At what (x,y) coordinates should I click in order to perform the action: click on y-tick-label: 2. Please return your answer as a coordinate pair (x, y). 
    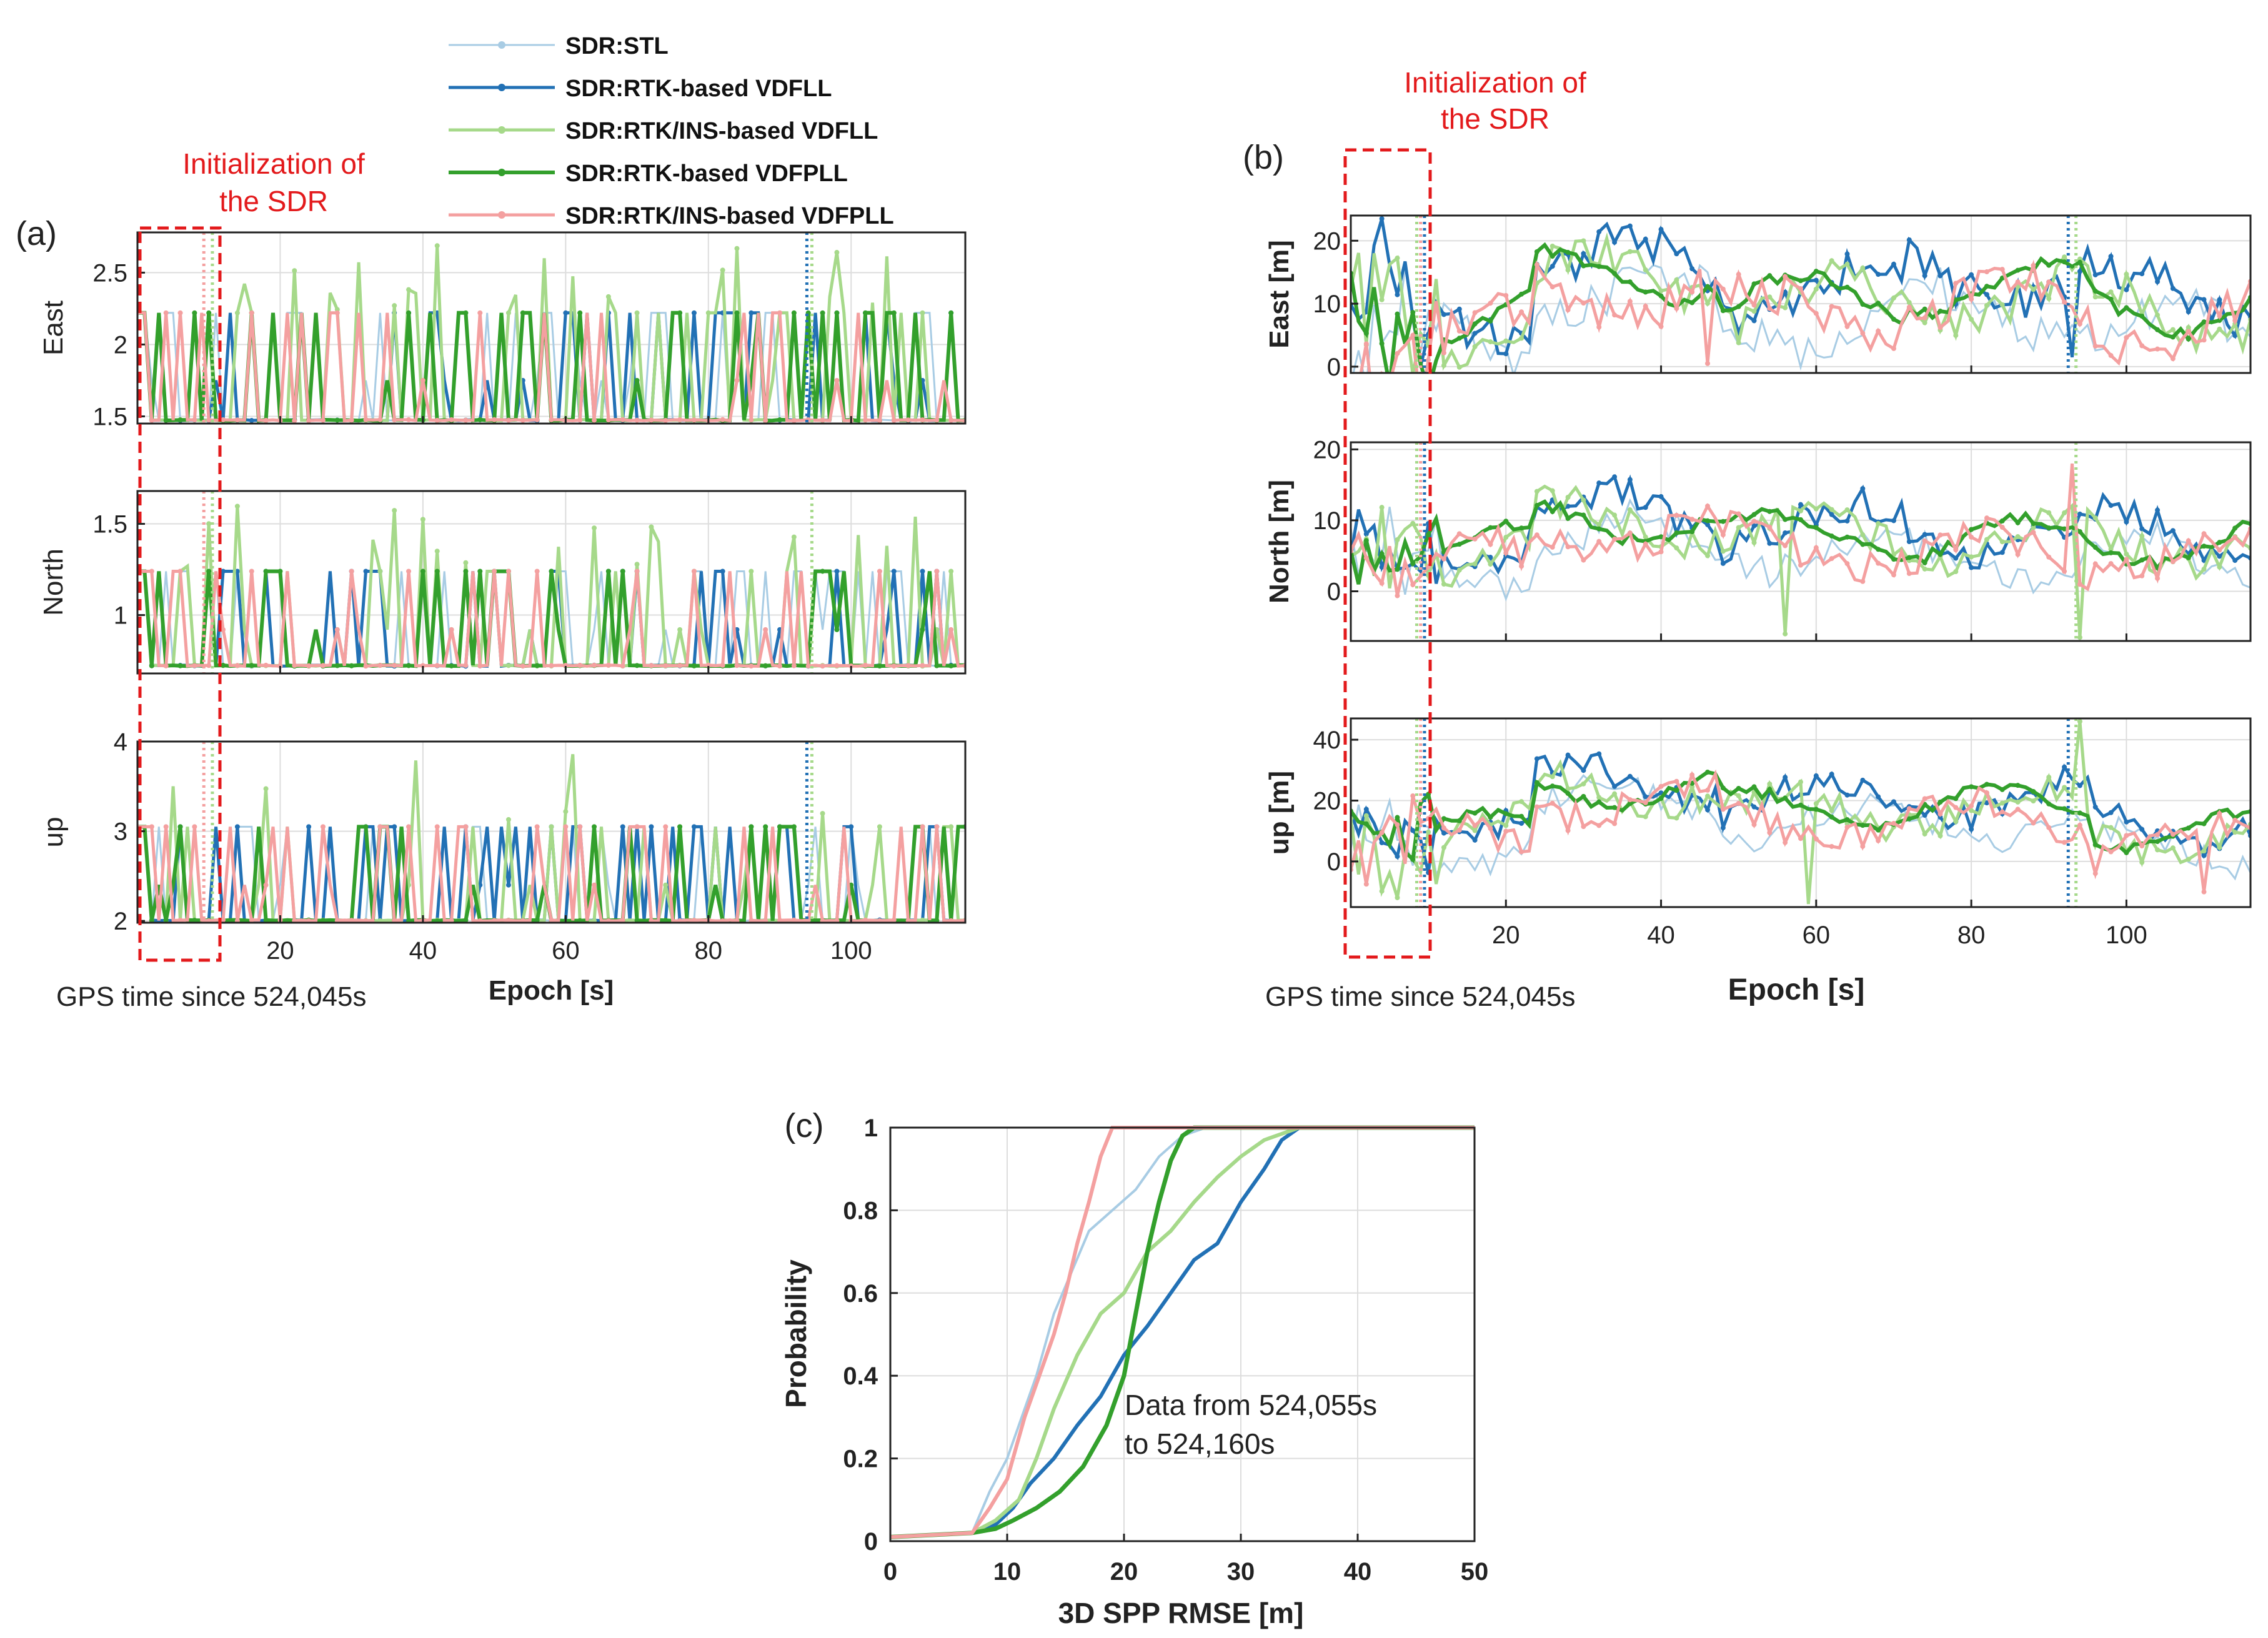
    Looking at the image, I should click on (120, 345).